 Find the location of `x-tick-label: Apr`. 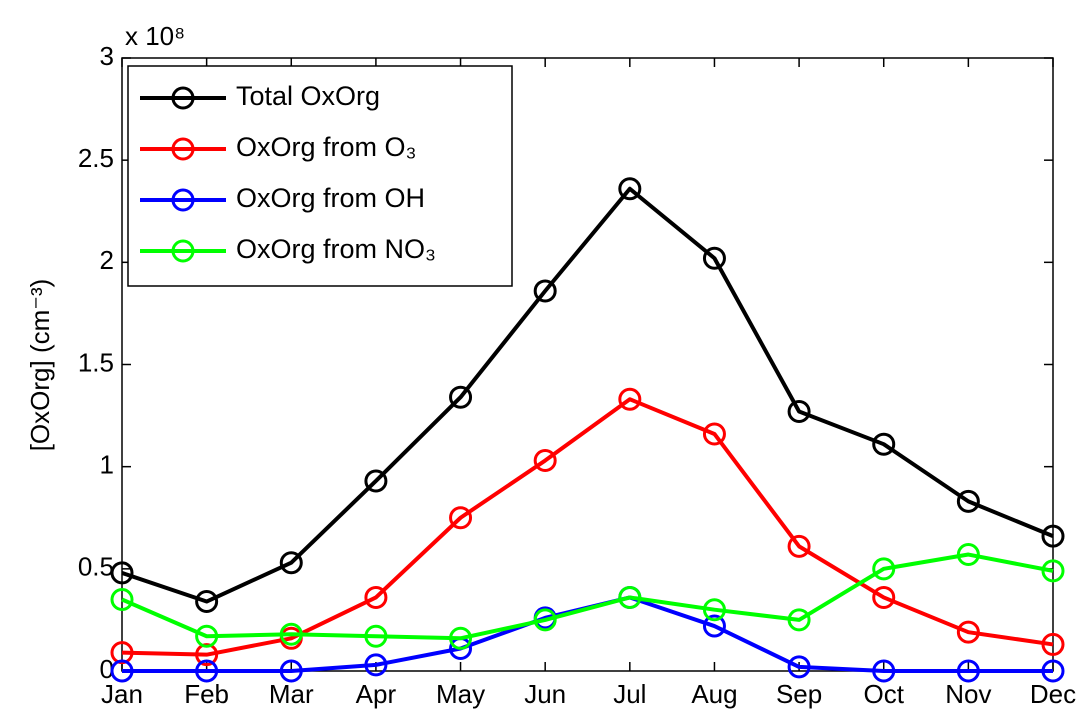

x-tick-label: Apr is located at coordinates (376, 694).